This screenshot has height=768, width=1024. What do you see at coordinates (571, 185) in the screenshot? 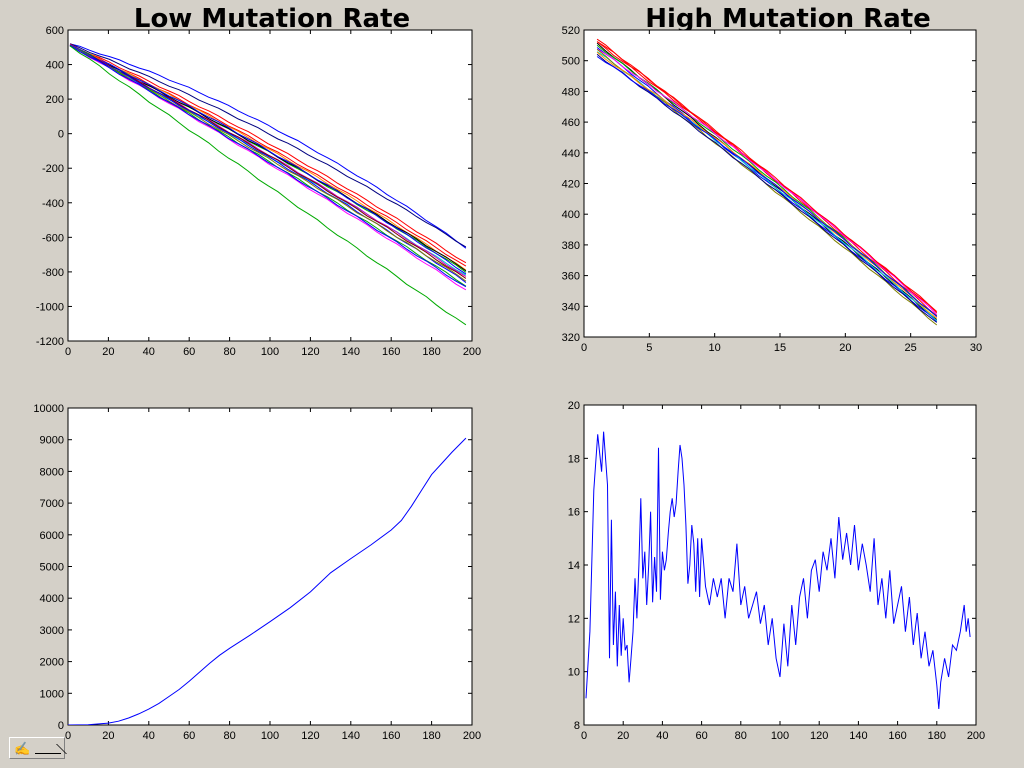
I see `y-tick-label: 420` at bounding box center [571, 185].